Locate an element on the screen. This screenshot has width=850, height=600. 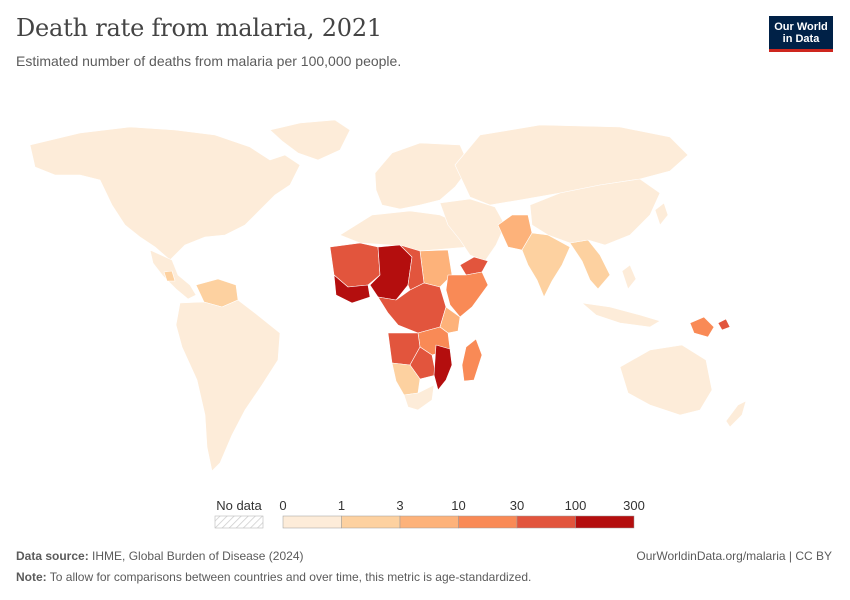
logo-line-2: in Data is located at coordinates (801, 39).